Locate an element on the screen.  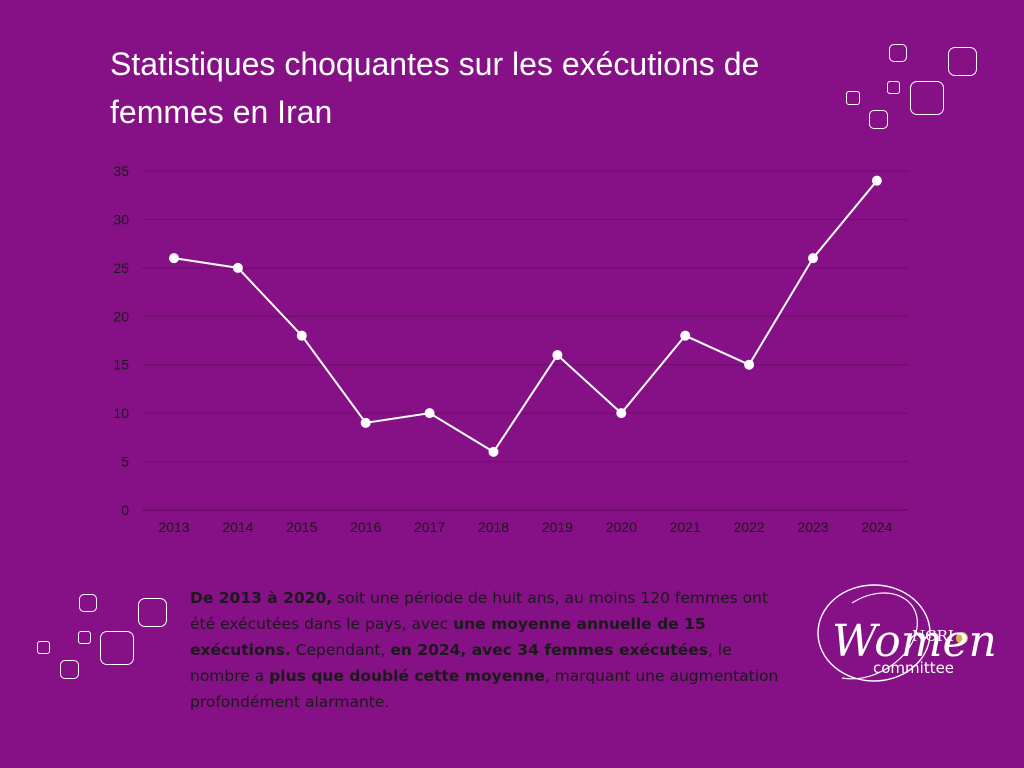
x-tick-label: 2022 is located at coordinates (749, 527).